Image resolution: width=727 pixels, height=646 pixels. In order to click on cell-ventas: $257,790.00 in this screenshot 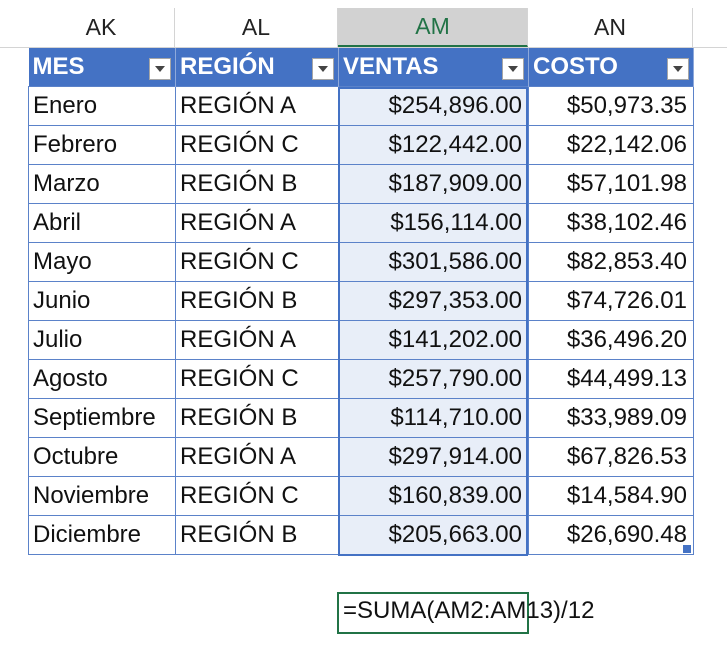, I will do `click(433, 378)`.